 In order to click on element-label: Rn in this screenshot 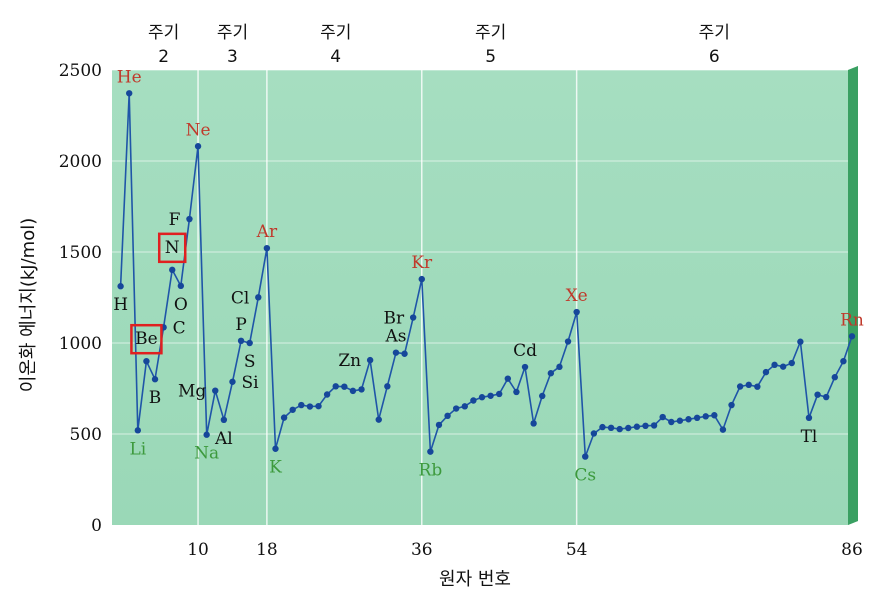, I will do `click(852, 320)`.